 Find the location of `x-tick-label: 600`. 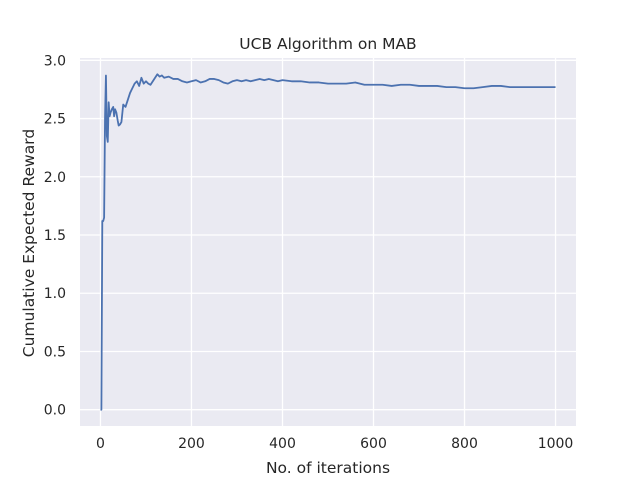

x-tick-label: 600 is located at coordinates (373, 444).